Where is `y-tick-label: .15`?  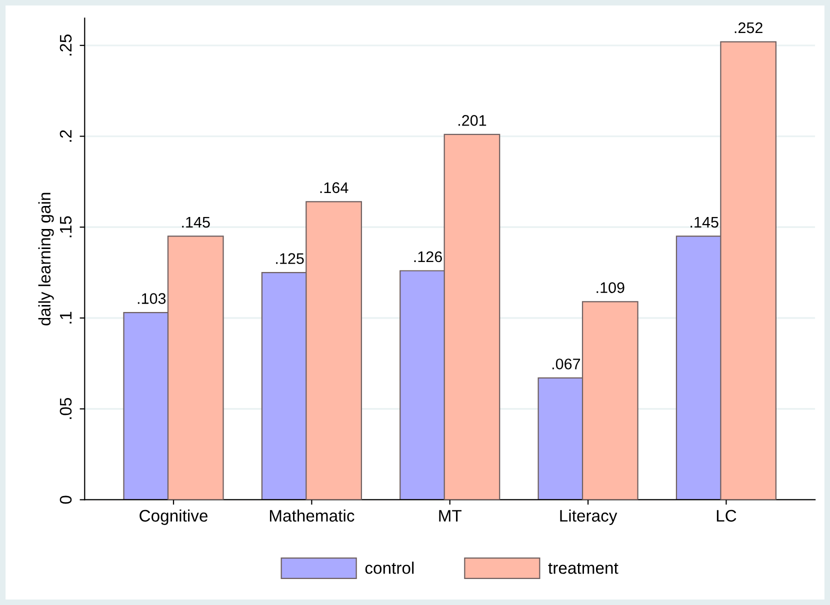 y-tick-label: .15 is located at coordinates (66, 227).